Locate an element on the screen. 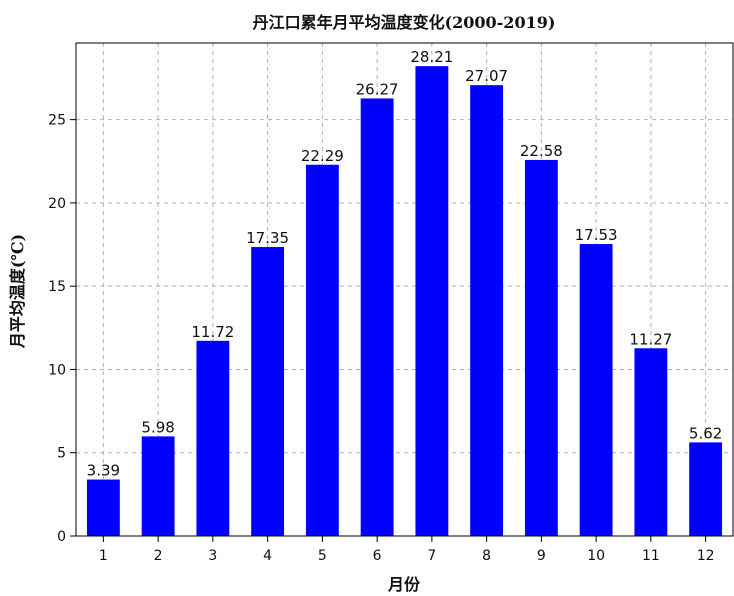 This screenshot has width=734, height=596. y-tick-label: 15 is located at coordinates (57, 287).